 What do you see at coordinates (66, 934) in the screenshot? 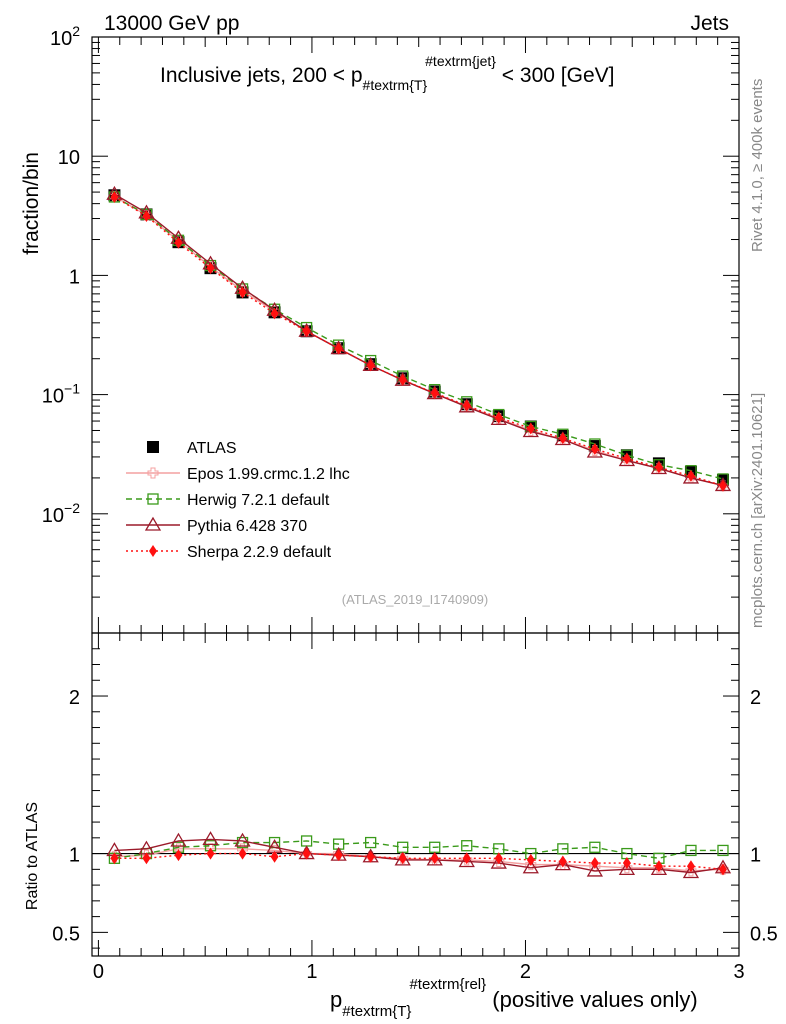
I see `ratio-y-tick-label-left: 0.5` at bounding box center [66, 934].